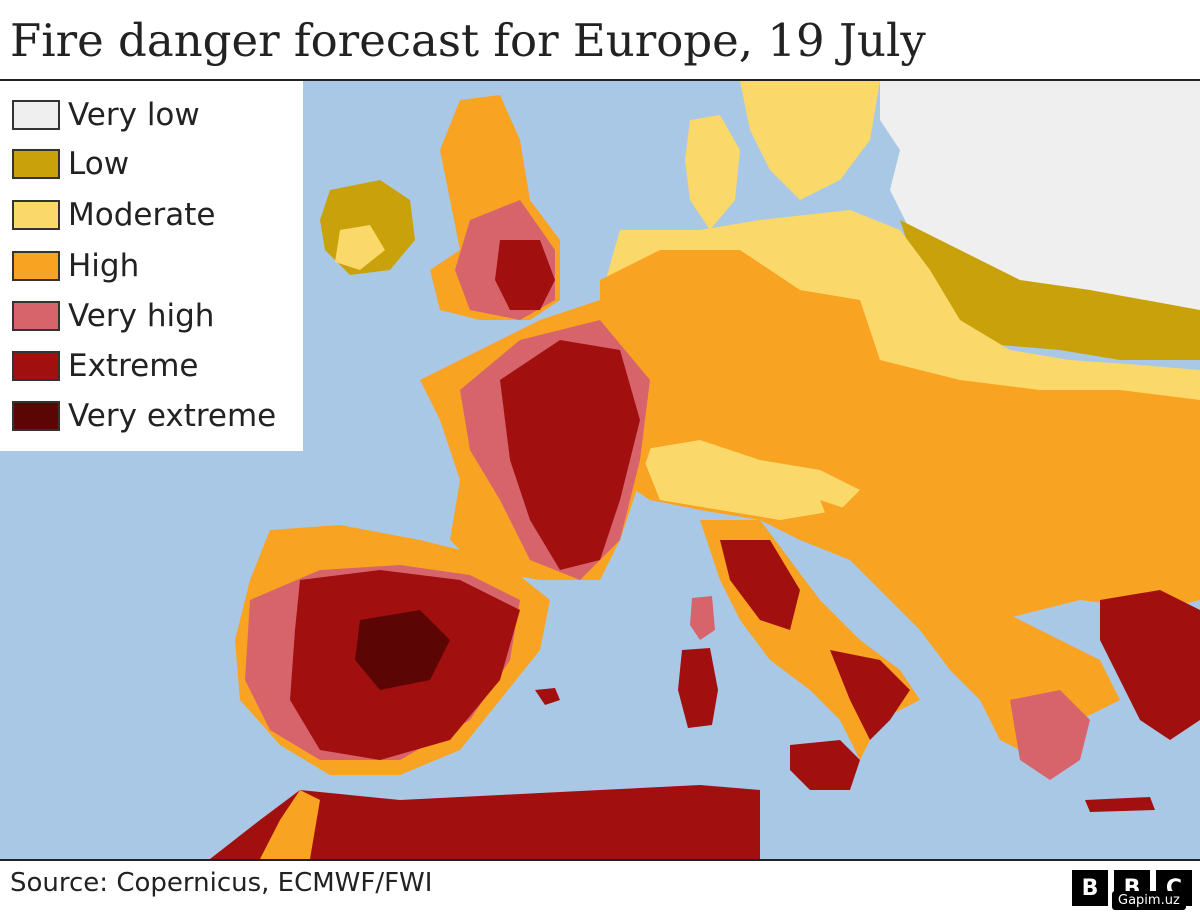  Describe the element at coordinates (1149, 900) in the screenshot. I see `watermark: Gapim.uz` at that location.